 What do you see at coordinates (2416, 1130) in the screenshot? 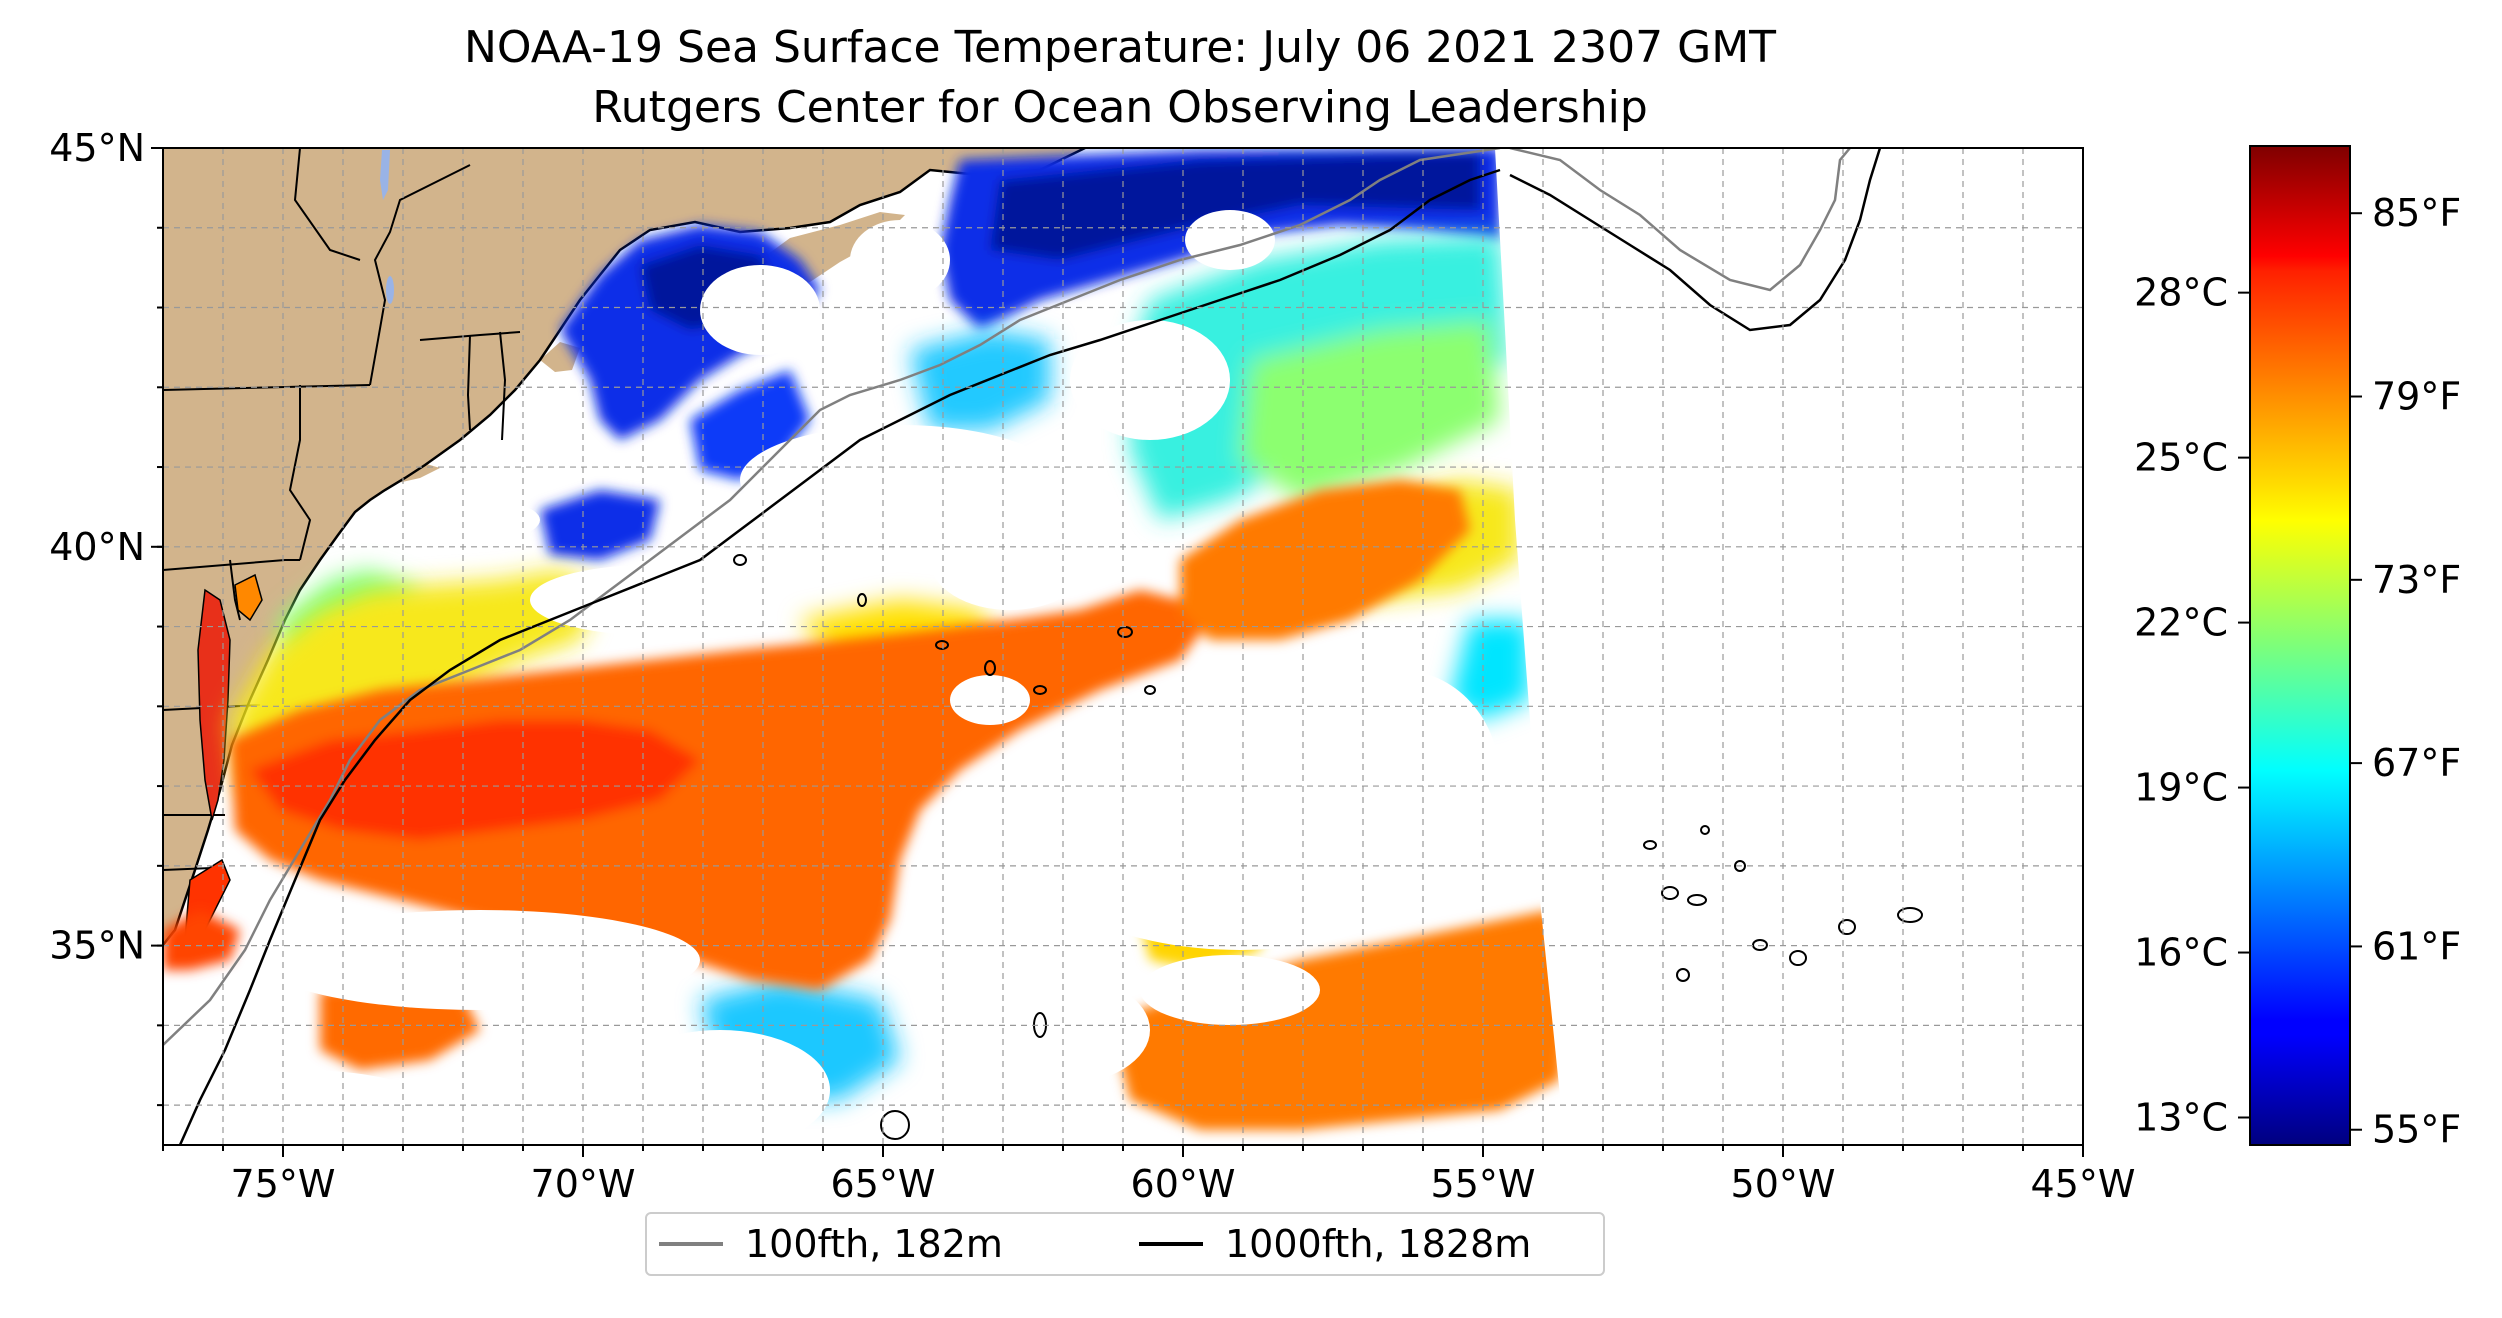
I see `fahrenheit-tick-label: 55°F` at bounding box center [2416, 1130].